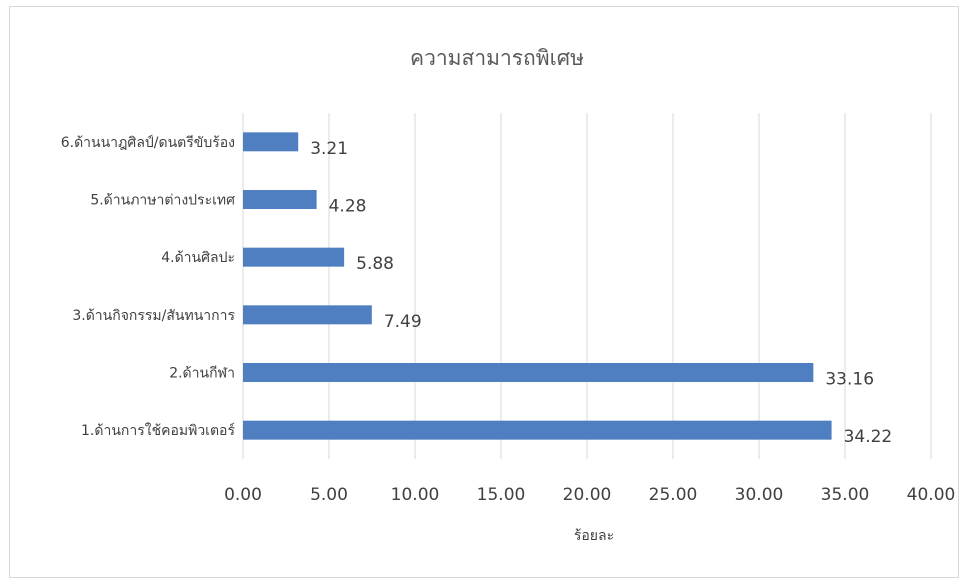  What do you see at coordinates (348, 207) in the screenshot?
I see `data-label: 4.28` at bounding box center [348, 207].